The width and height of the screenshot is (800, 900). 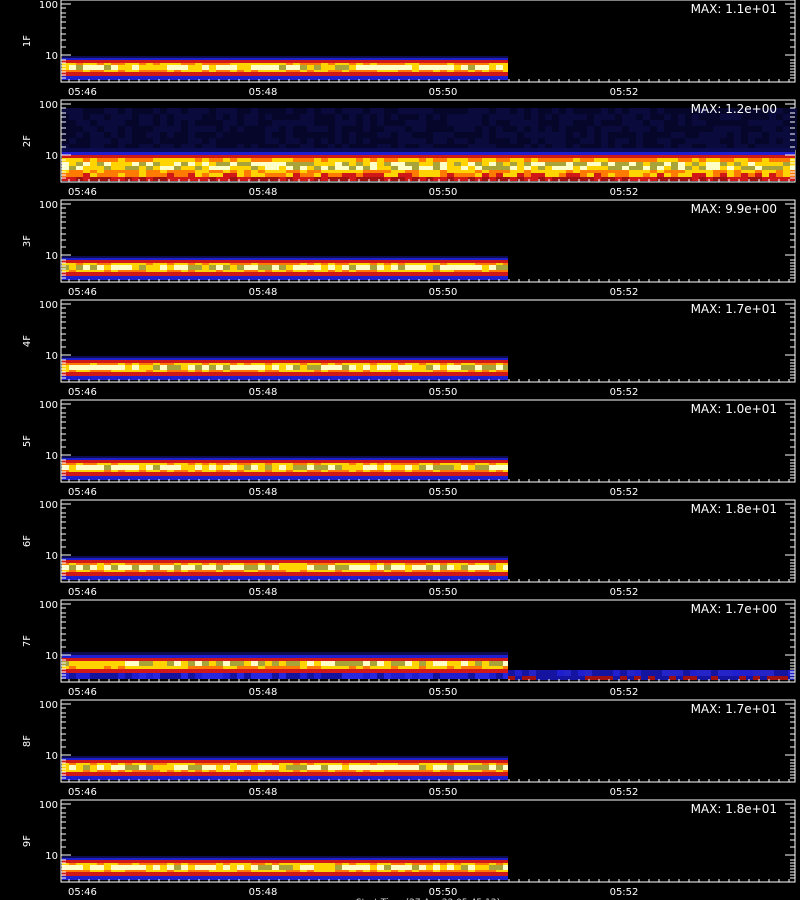 What do you see at coordinates (27, 541) in the screenshot?
I see `panel-label: 6F` at bounding box center [27, 541].